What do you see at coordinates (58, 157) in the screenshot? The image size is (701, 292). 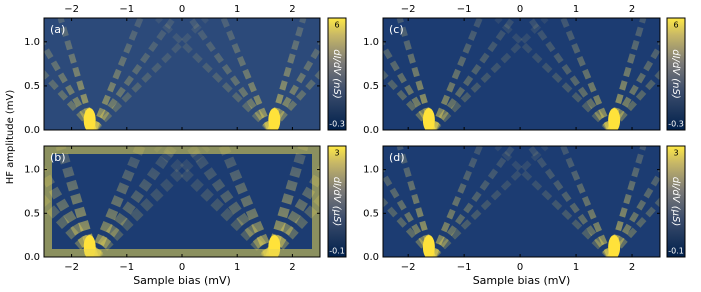 I see `panel-label: (b)` at bounding box center [58, 157].